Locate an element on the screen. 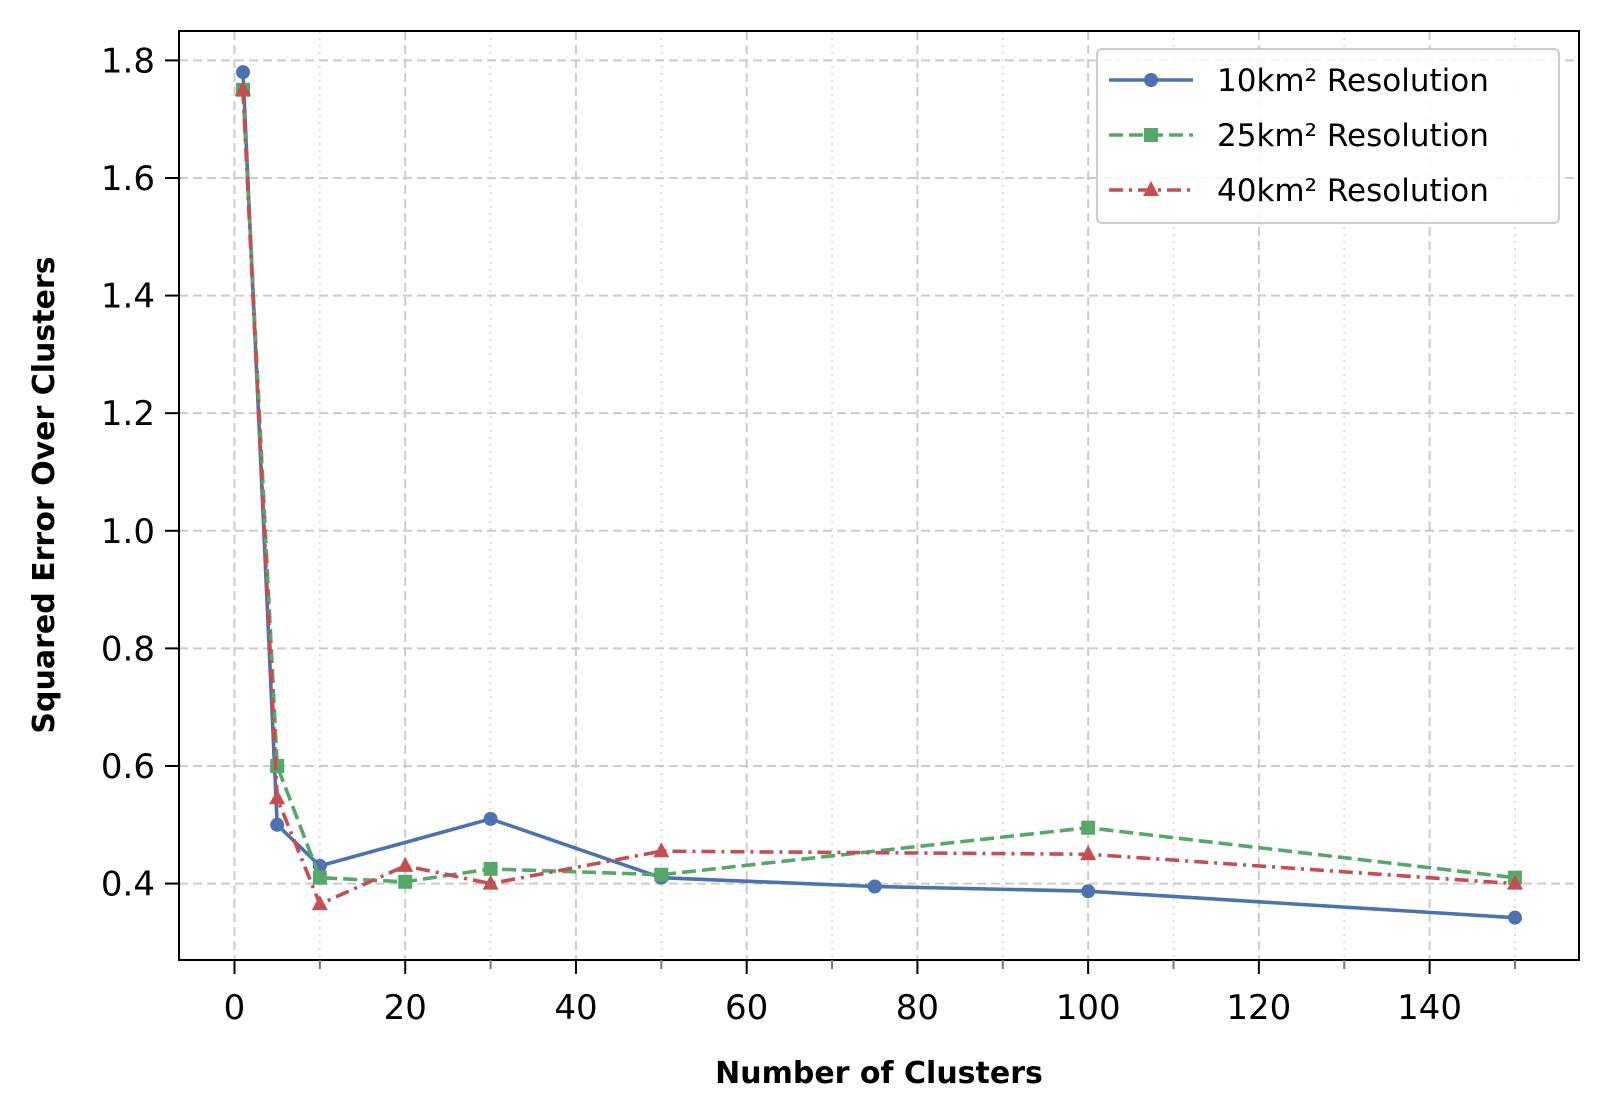 This screenshot has width=1603, height=1118. legend-box is located at coordinates (1328, 136).